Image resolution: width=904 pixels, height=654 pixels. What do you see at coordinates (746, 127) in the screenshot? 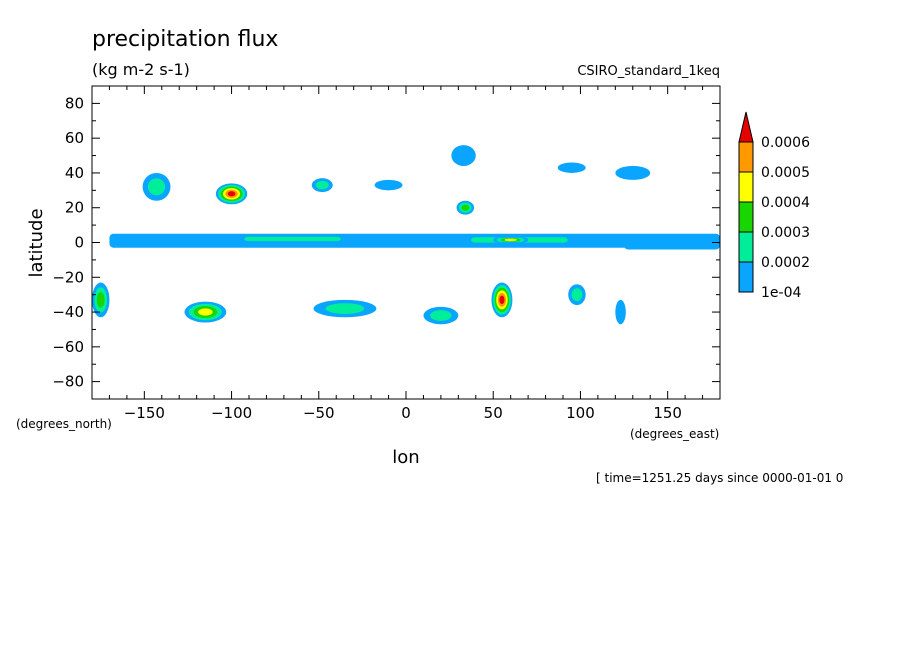
I see `colorbar-extend-triangle` at bounding box center [746, 127].